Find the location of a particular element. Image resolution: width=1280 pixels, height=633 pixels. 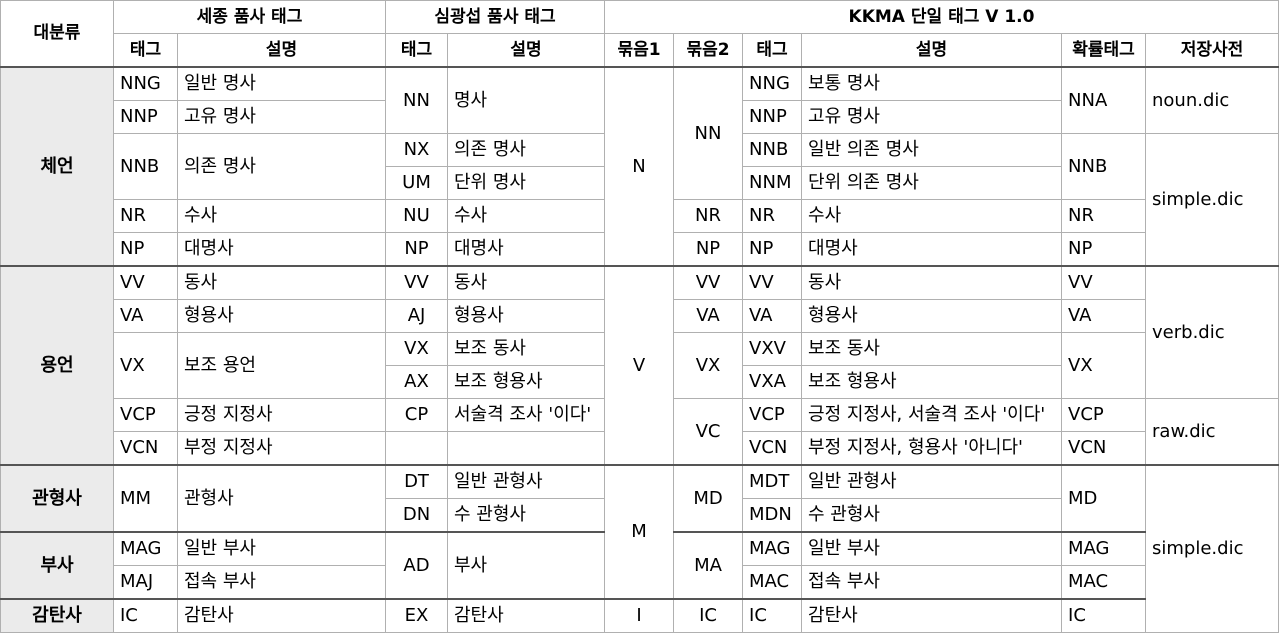

sejong-tag: IC is located at coordinates (145, 615).